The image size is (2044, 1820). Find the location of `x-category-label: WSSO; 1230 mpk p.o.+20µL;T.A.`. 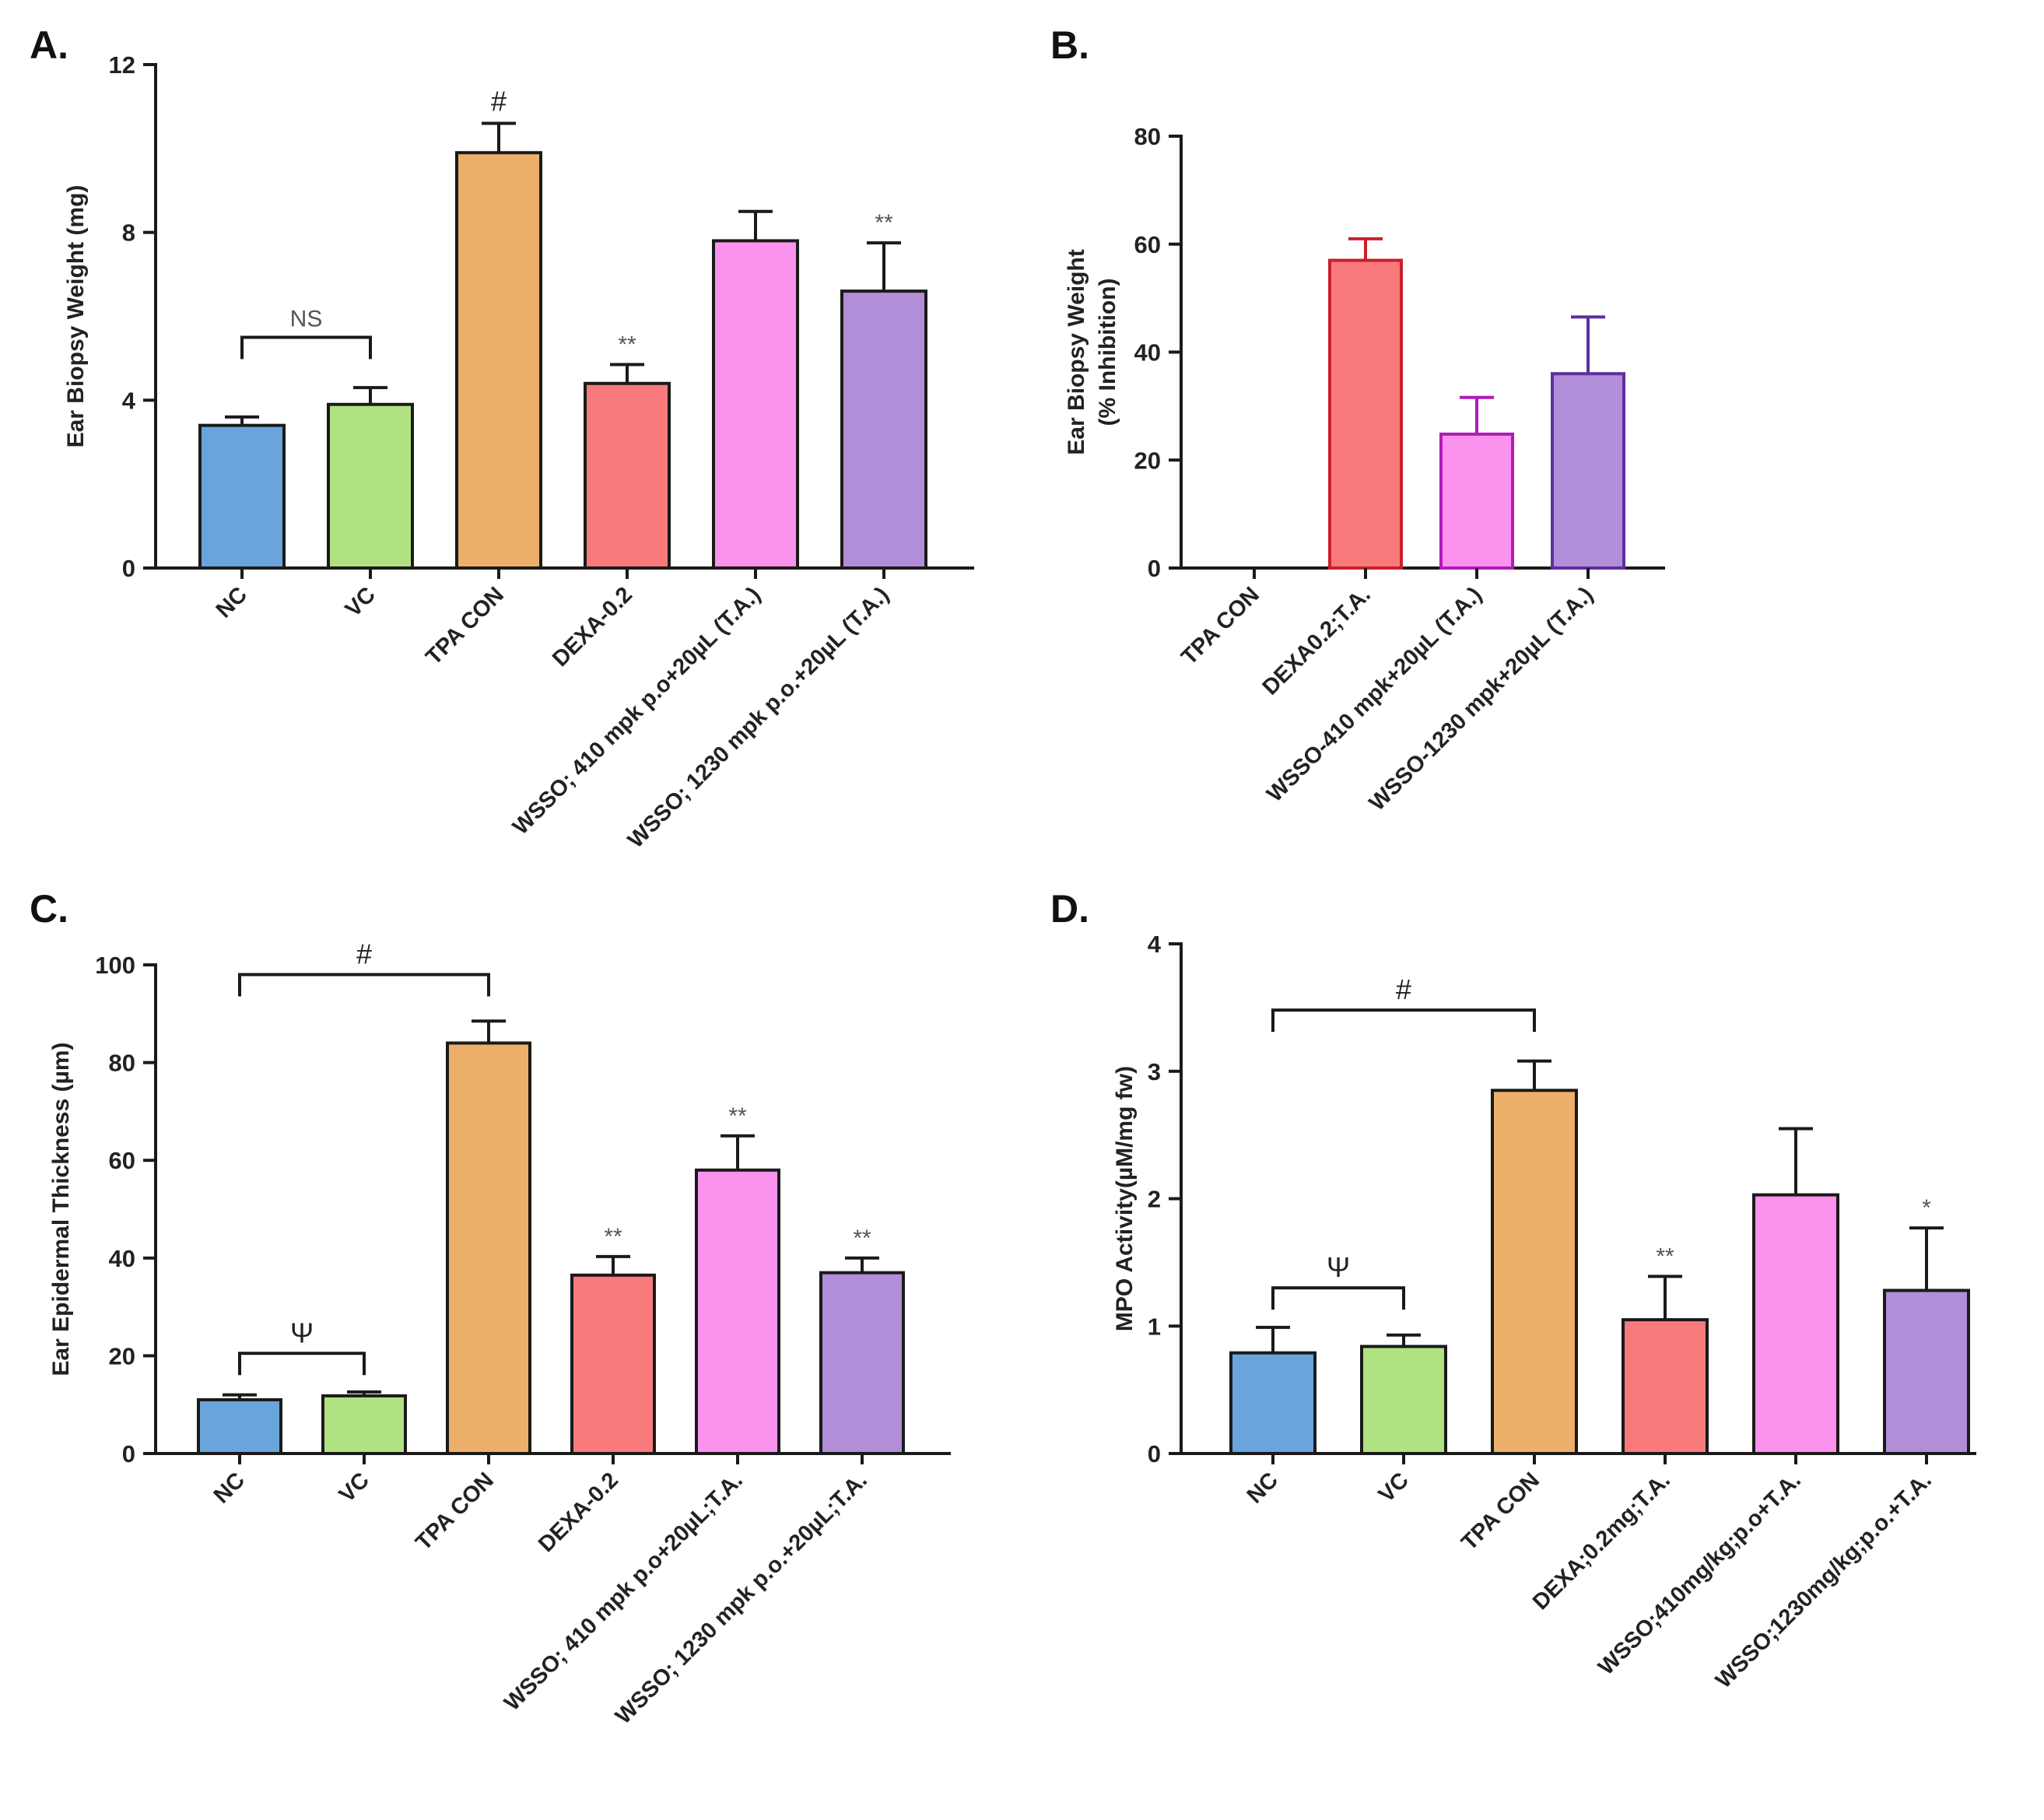

x-category-label: WSSO; 1230 mpk p.o.+20µL;T.A. is located at coordinates (742, 1599).